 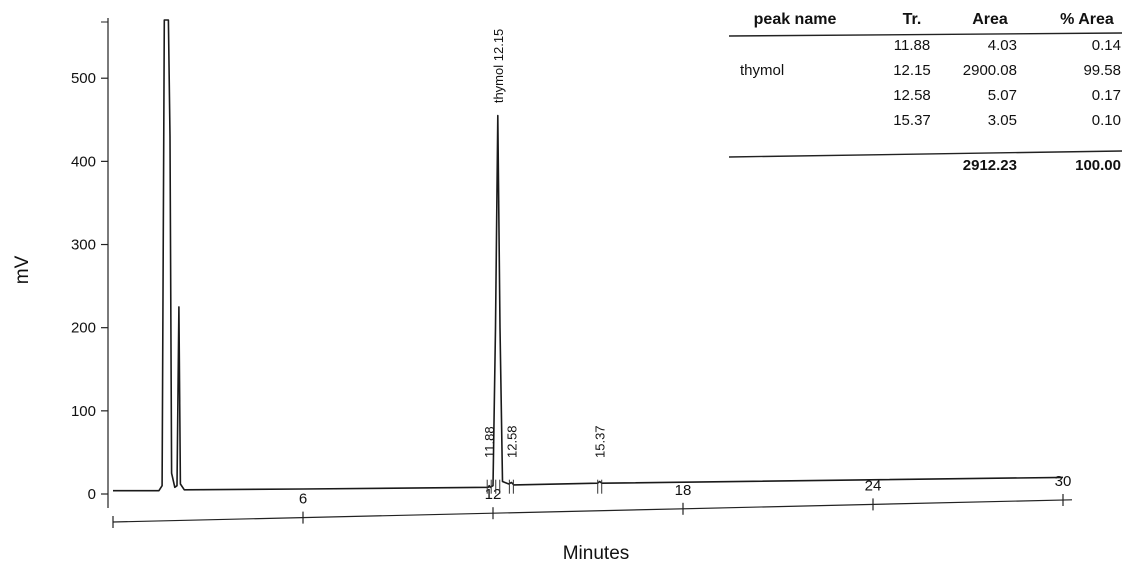 I want to click on y-tick-label: 400, so click(x=83, y=161).